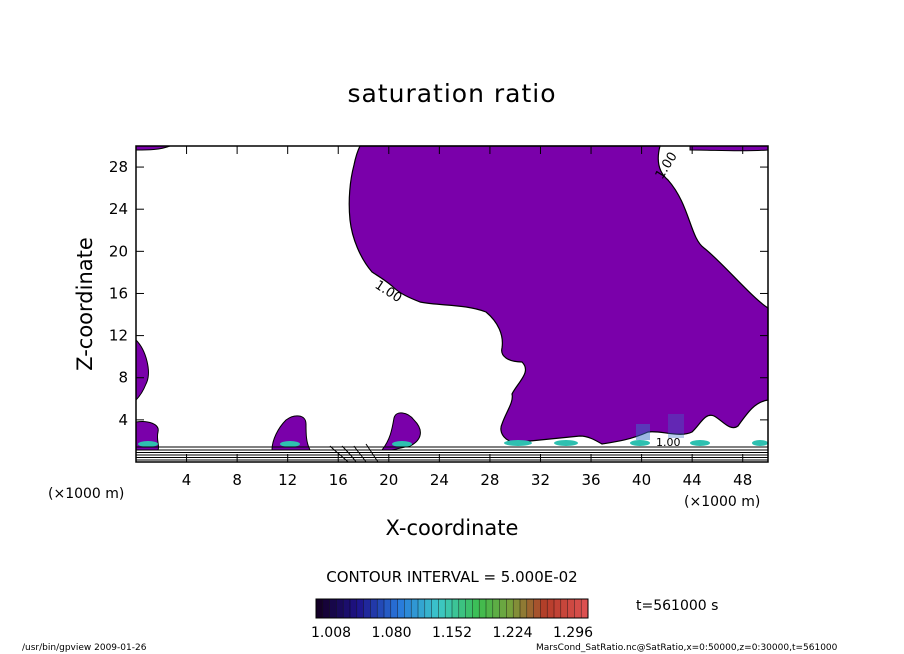  What do you see at coordinates (331, 633) in the screenshot?
I see `colorbar-tick-label: 1.008` at bounding box center [331, 633].